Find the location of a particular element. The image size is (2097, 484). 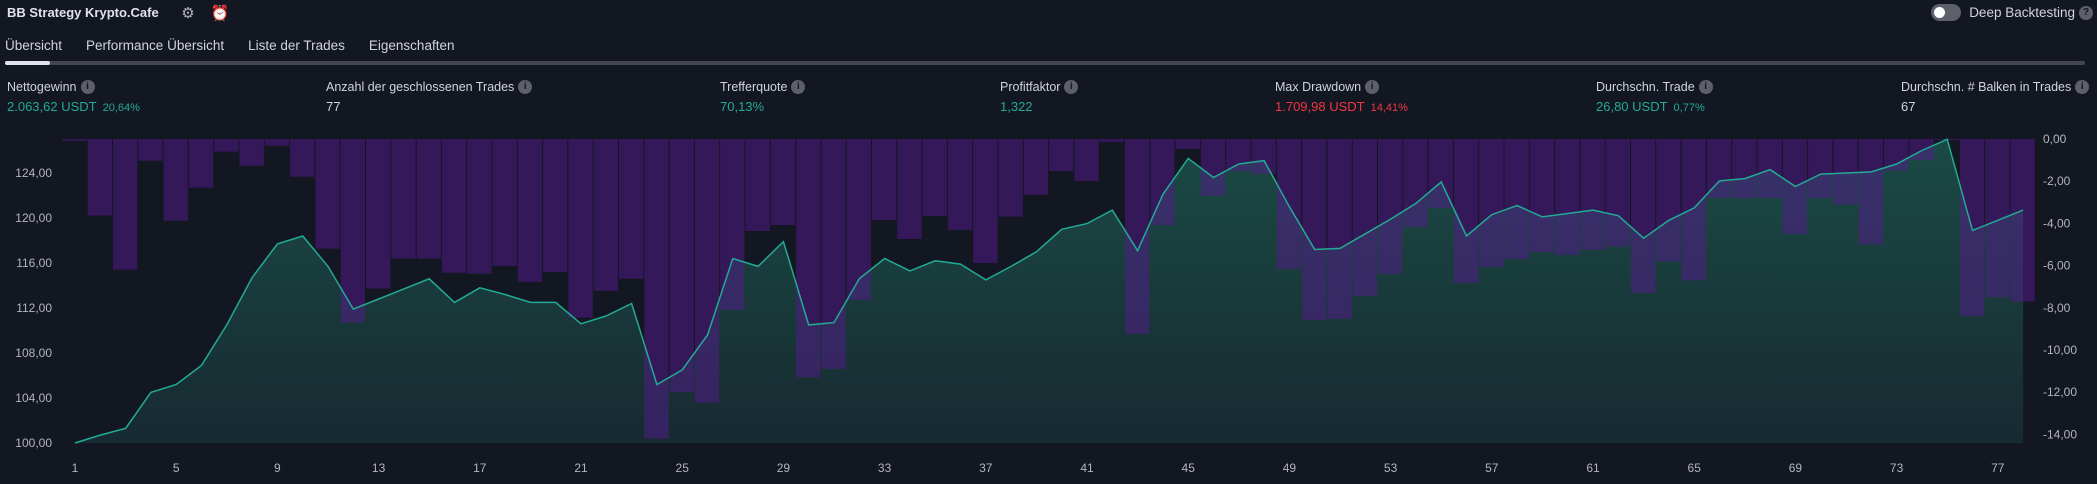

stat-label: Trefferquote i is located at coordinates (763, 87).